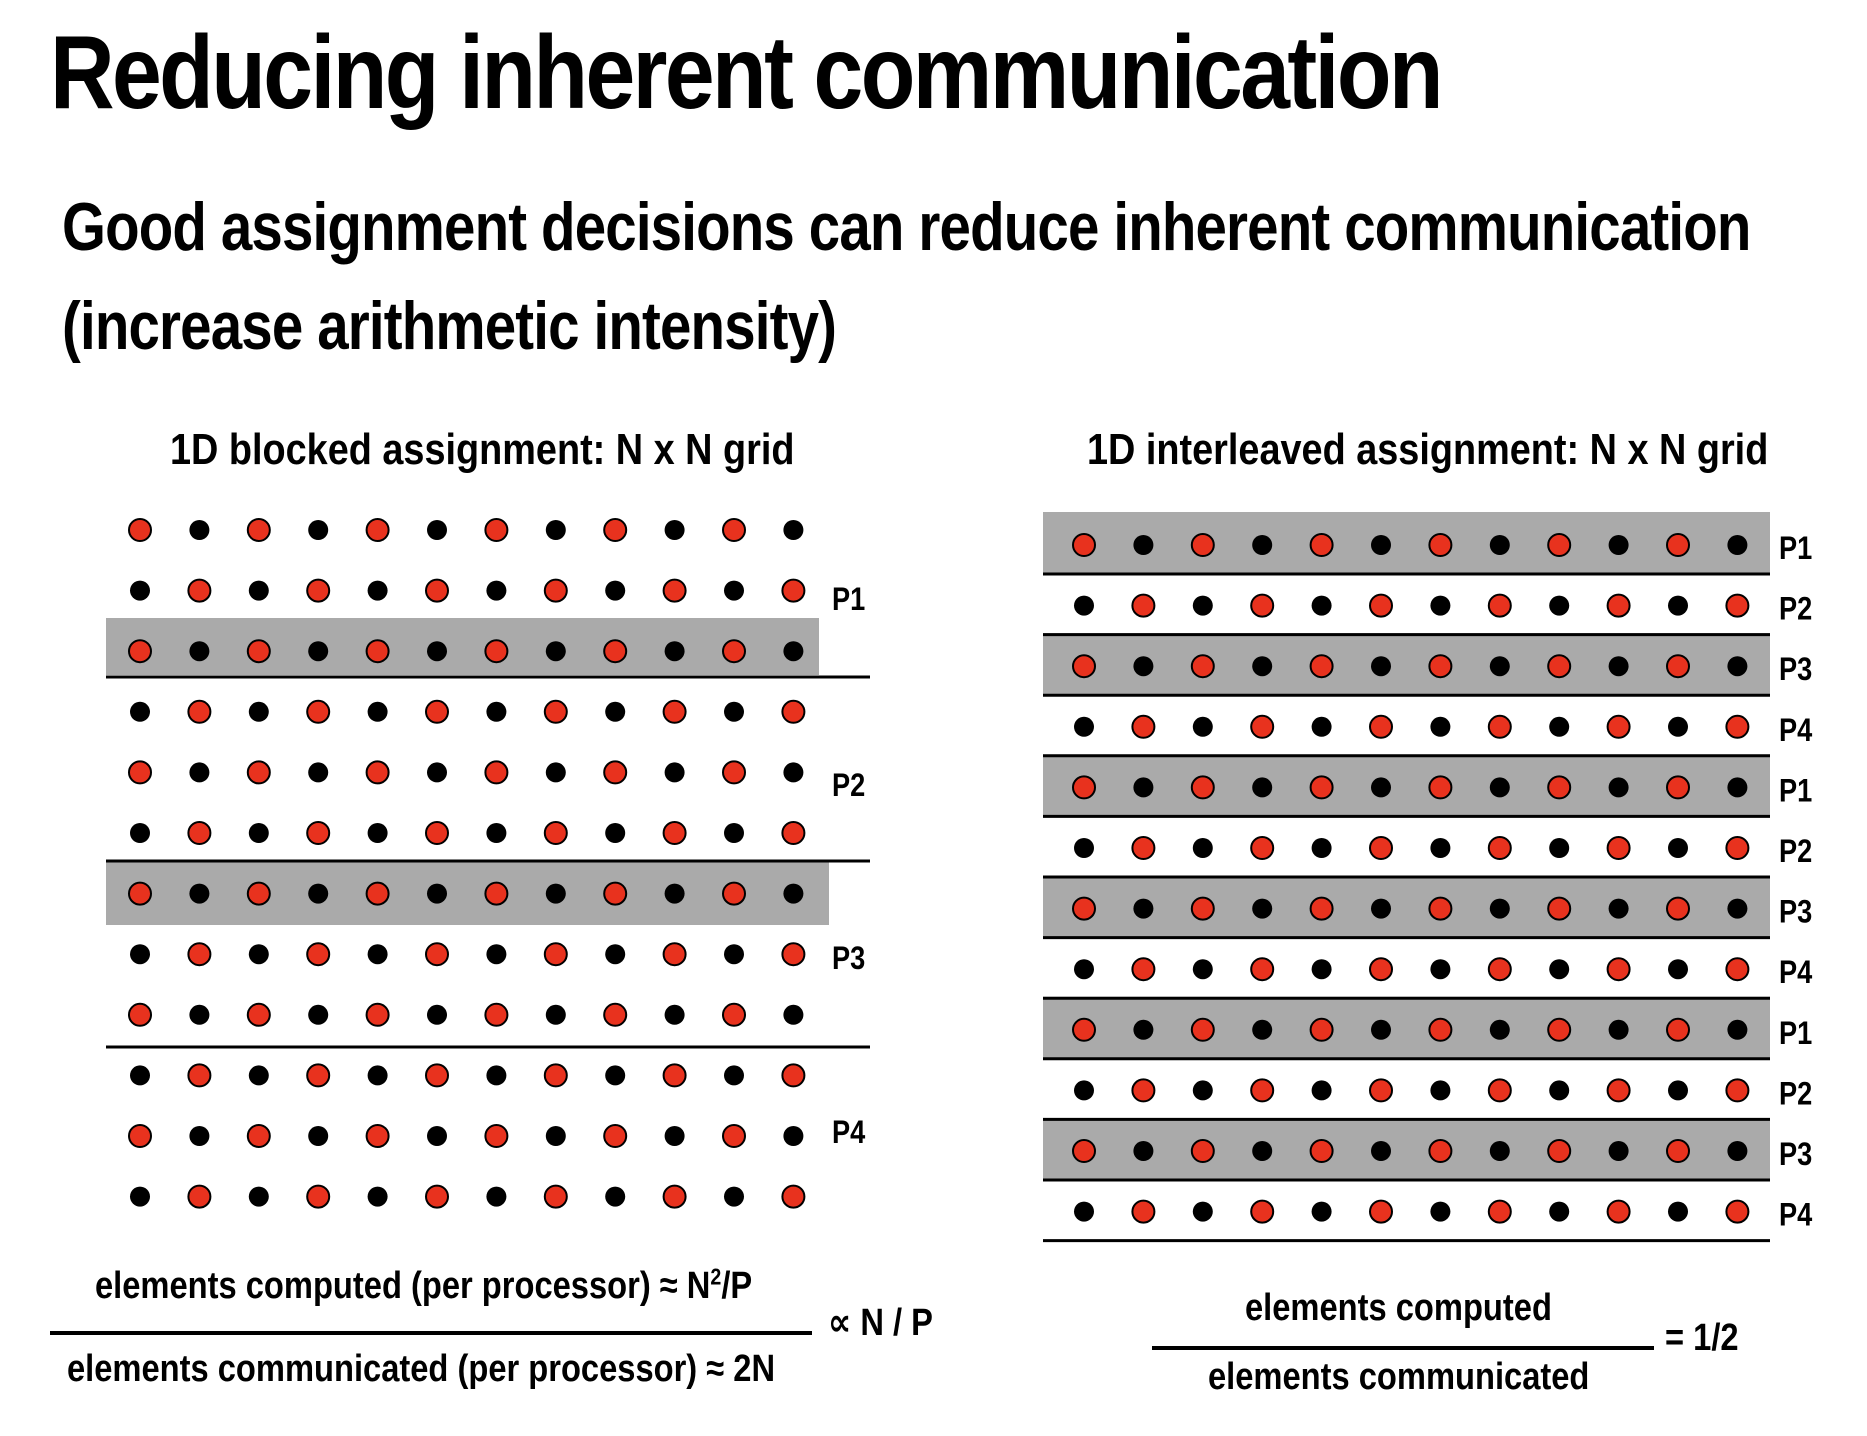 The image size is (1867, 1436). Describe the element at coordinates (849, 1133) in the screenshot. I see `left-processor-label-p4: P4` at that location.